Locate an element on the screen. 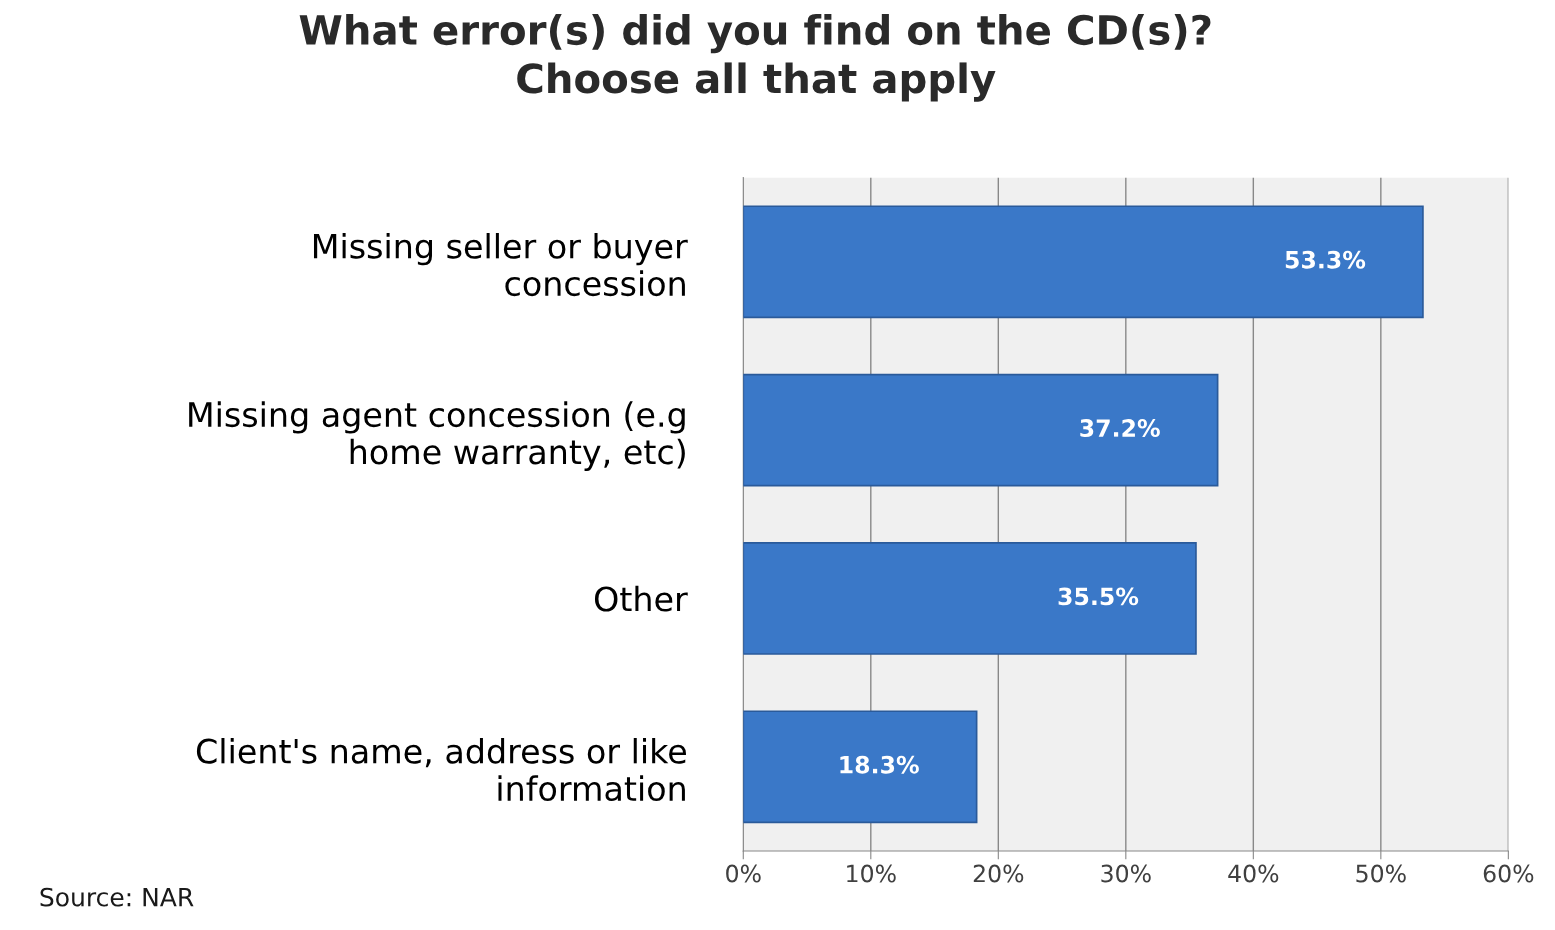 The width and height of the screenshot is (1555, 930). data-label: 18.3% is located at coordinates (879, 764).